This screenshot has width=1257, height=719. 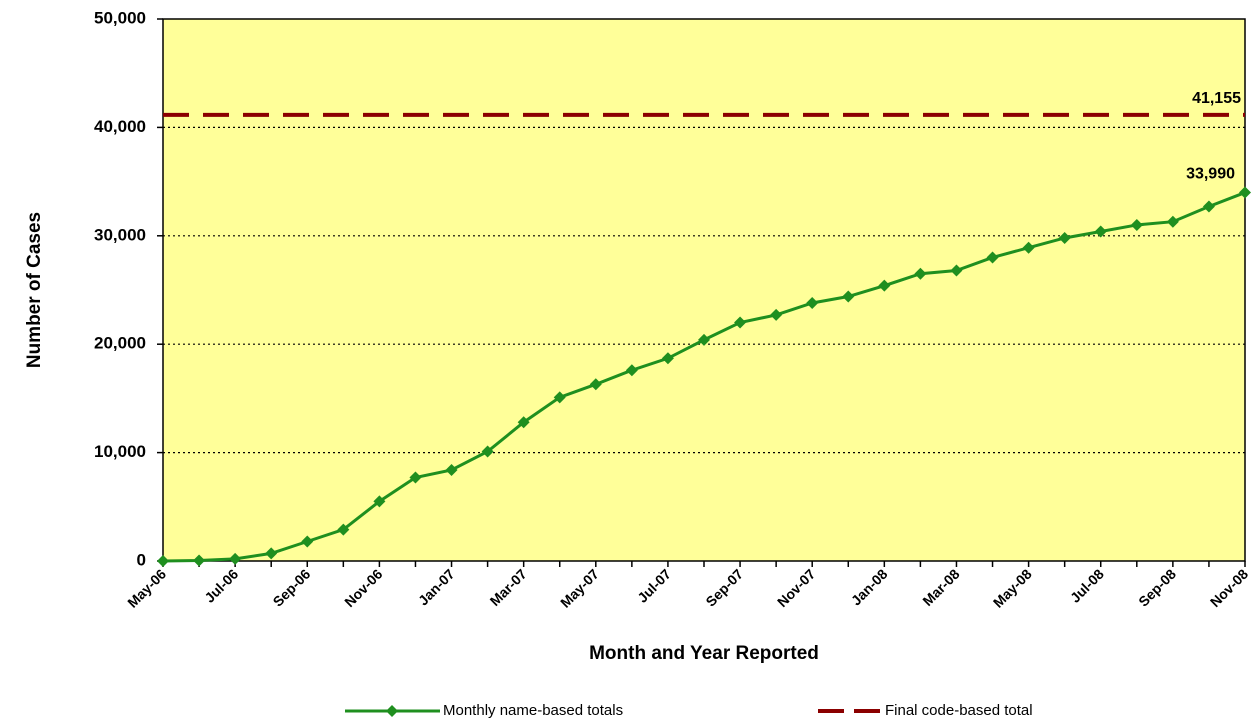 I want to click on legend-label: Final code-based total, so click(x=959, y=710).